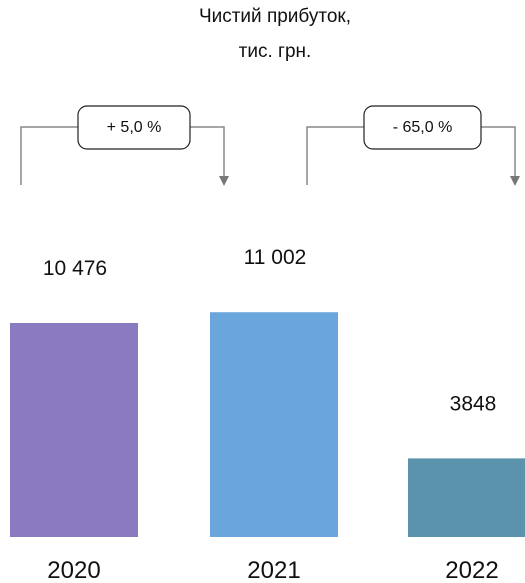  I want to click on category-label-2021: 2021, so click(273, 570).